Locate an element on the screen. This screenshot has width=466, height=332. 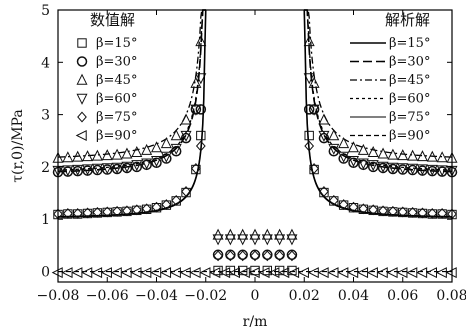
x-tick-label: −0.06 is located at coordinates (107, 296).